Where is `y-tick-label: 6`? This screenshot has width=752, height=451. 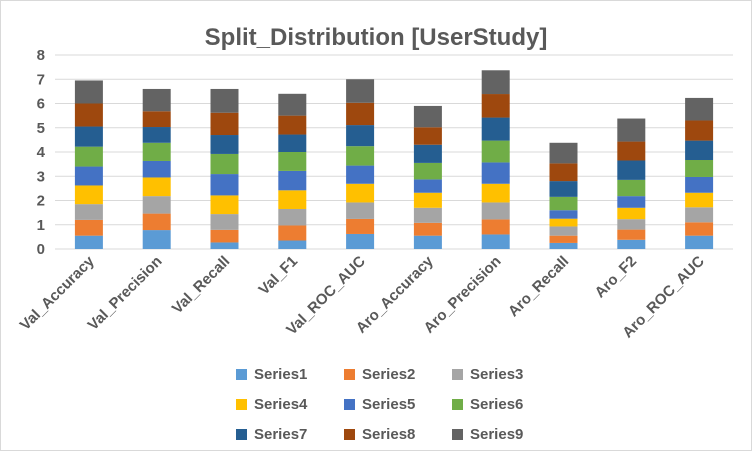
y-tick-label: 6 is located at coordinates (41, 104).